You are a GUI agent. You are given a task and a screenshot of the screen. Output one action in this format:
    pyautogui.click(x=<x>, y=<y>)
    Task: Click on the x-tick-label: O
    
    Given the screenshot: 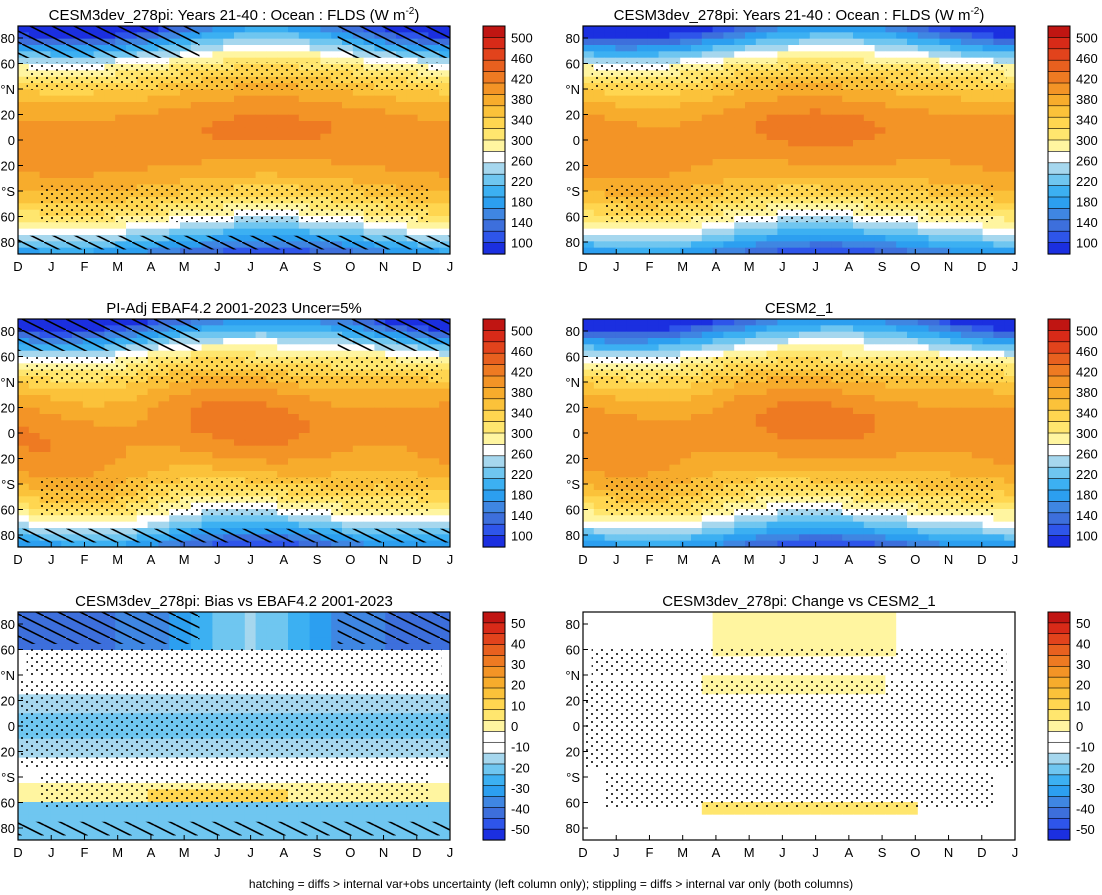 What is the action you would take?
    pyautogui.click(x=350, y=559)
    